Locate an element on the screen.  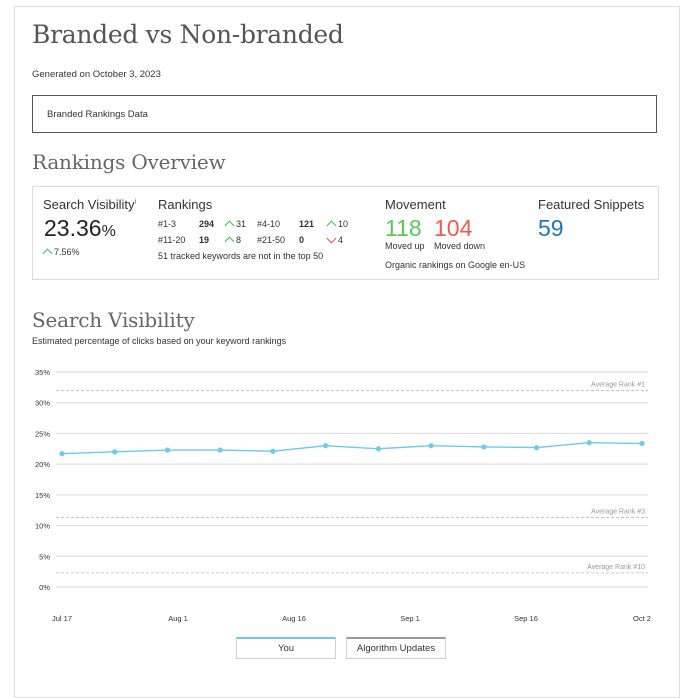
rank-range-21-50: #21-50 is located at coordinates (271, 240).